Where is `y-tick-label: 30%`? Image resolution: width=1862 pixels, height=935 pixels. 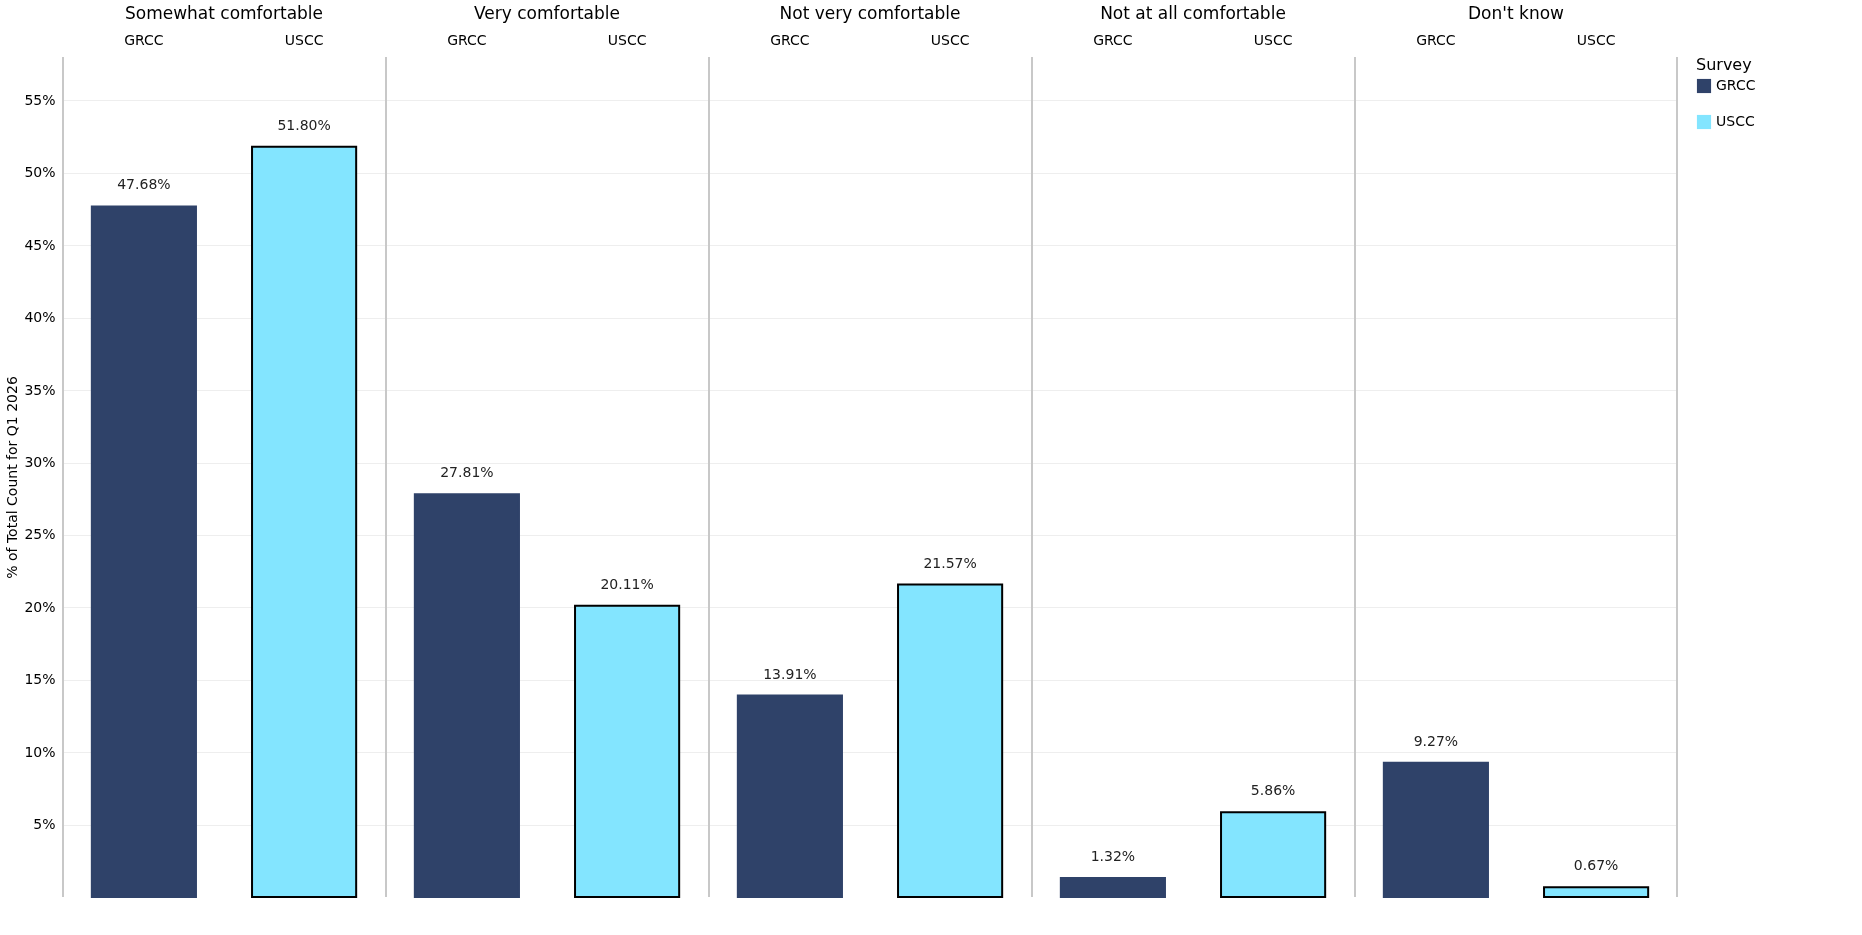
y-tick-label: 30% is located at coordinates (40, 462).